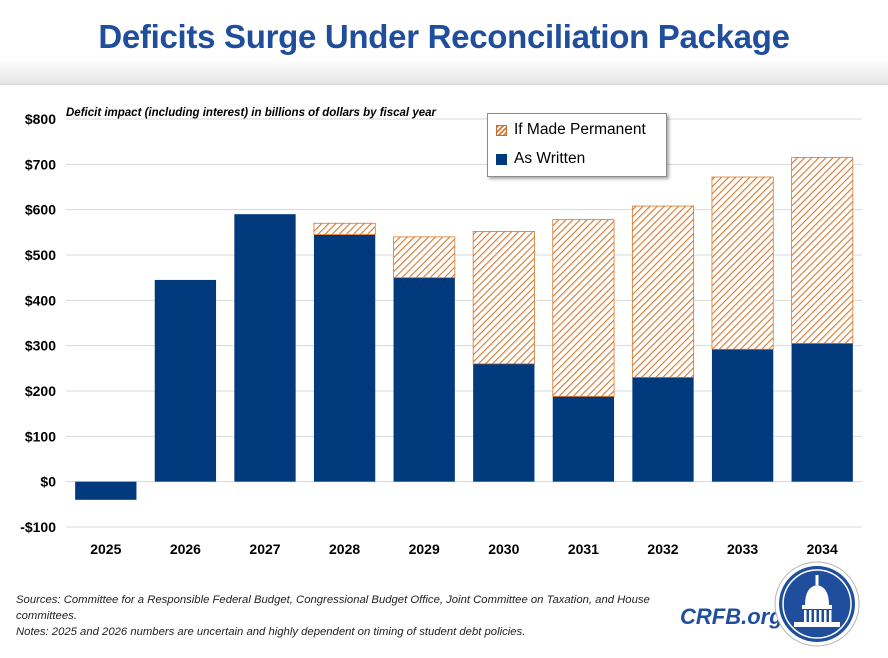  I want to click on legend-item-permanent: If Made Permanent, so click(571, 130).